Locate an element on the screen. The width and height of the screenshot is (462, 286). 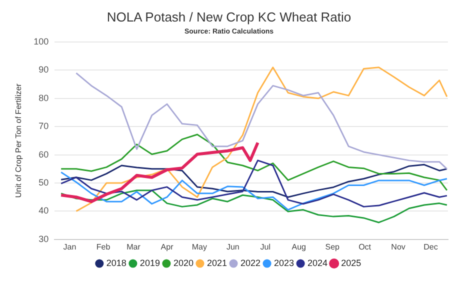
x-tick-label: Oct is located at coordinates (365, 247).